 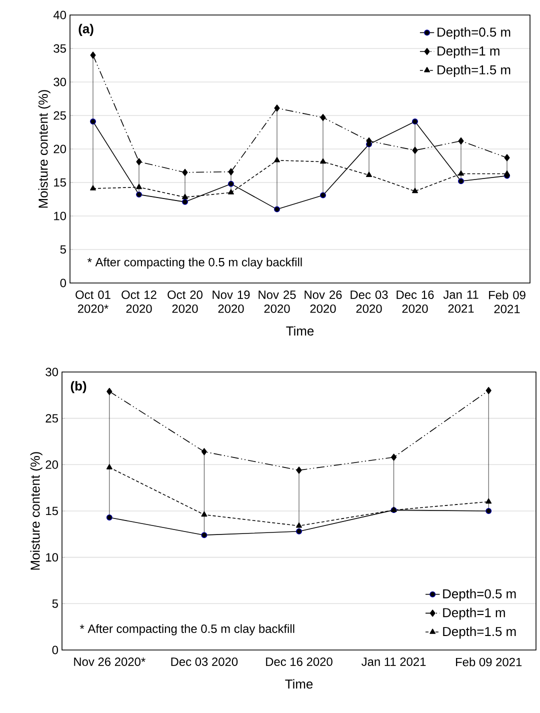 What do you see at coordinates (93, 301) in the screenshot?
I see `x-tick-label: Oct 01 2020*` at bounding box center [93, 301].